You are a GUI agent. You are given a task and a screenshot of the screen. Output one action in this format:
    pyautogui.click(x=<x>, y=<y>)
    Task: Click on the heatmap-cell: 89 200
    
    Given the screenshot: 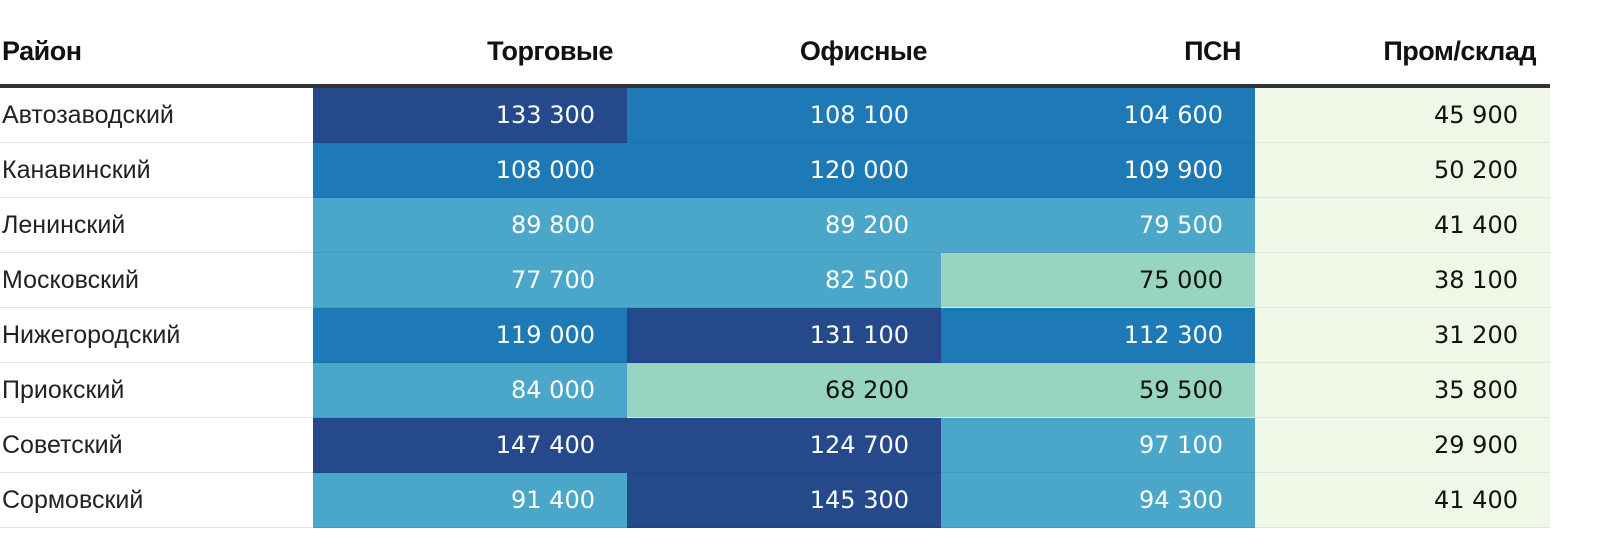 What is the action you would take?
    pyautogui.click(x=784, y=225)
    